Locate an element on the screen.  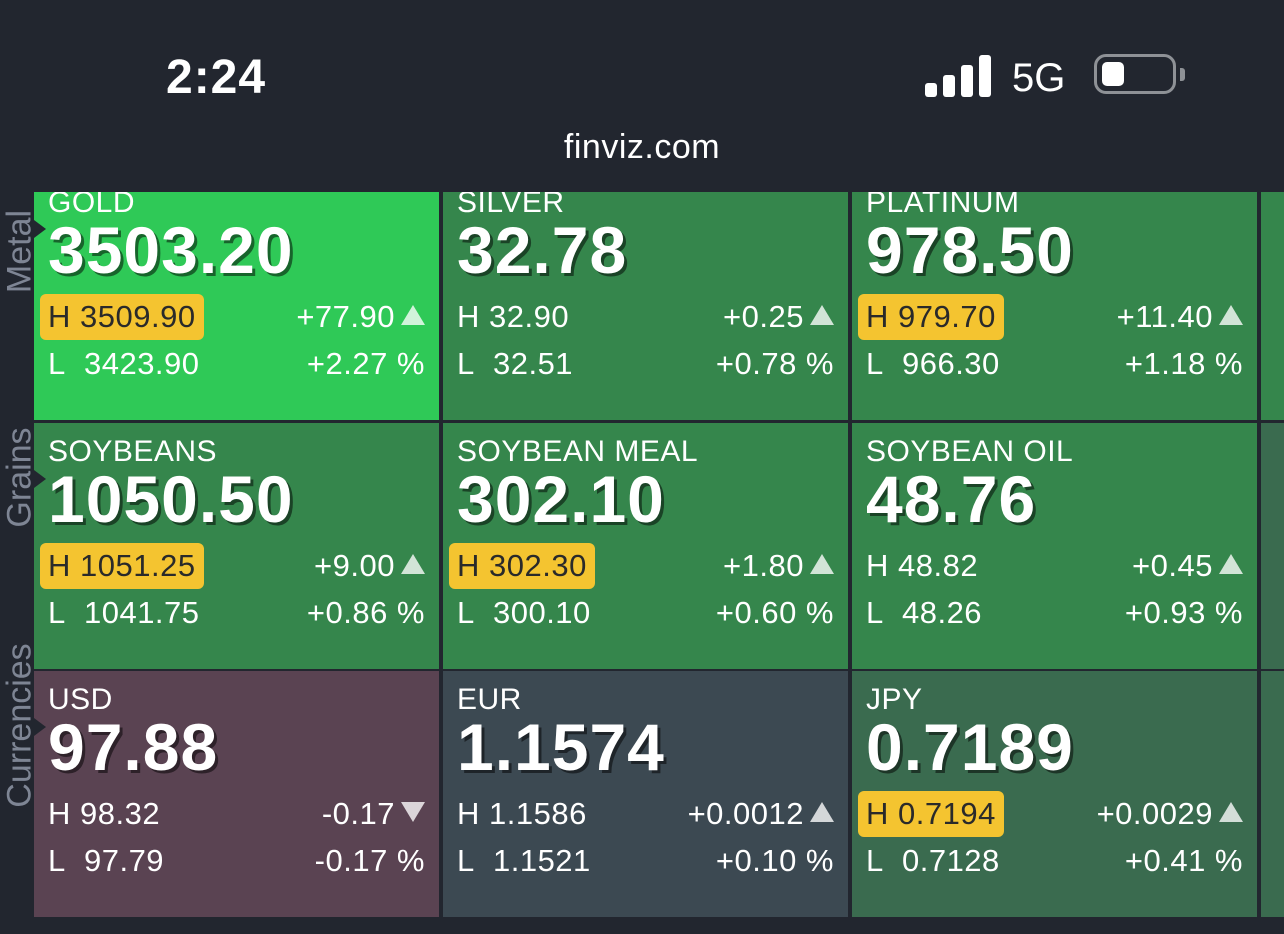
tile-high-value: 3509.90 is located at coordinates (138, 316).